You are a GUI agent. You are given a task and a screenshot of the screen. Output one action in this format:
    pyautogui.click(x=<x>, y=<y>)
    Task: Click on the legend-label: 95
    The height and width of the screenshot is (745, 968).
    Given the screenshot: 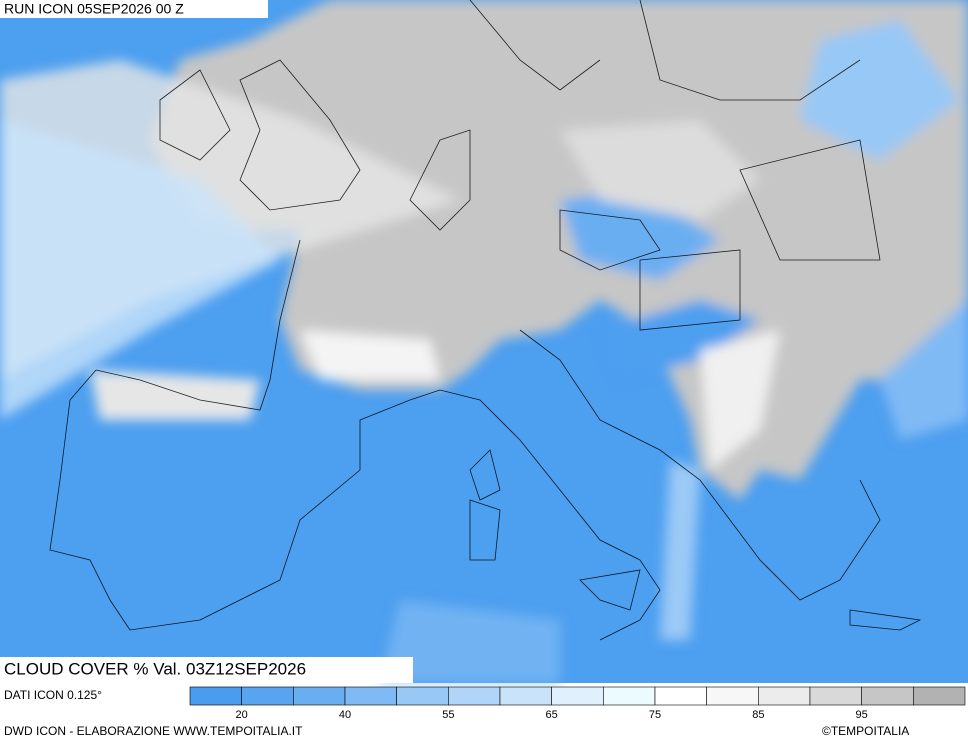 What is the action you would take?
    pyautogui.click(x=862, y=715)
    